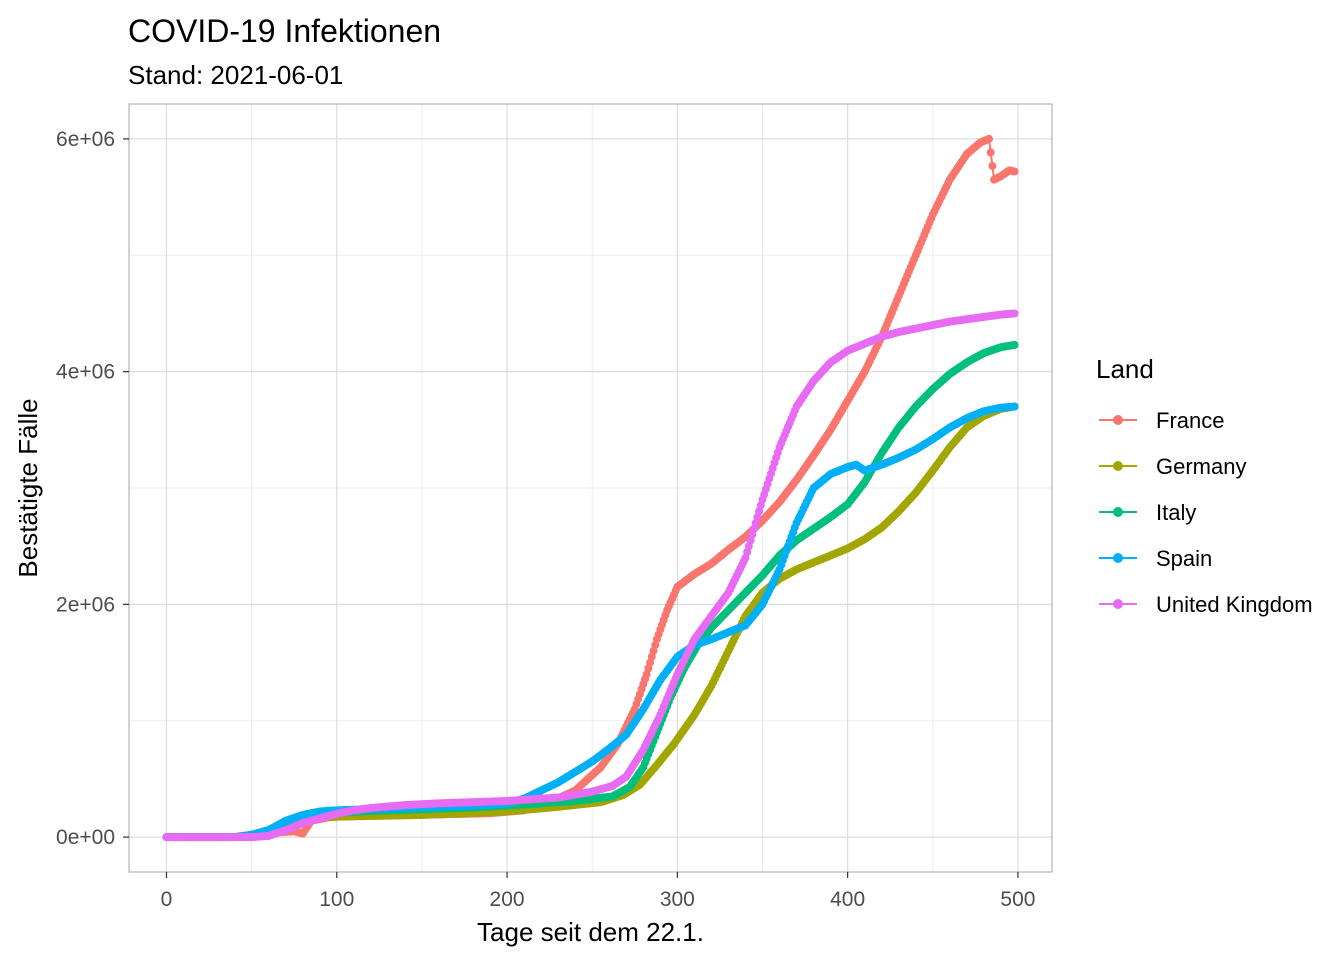  I want to click on x-tick-label: 300, so click(677, 899).